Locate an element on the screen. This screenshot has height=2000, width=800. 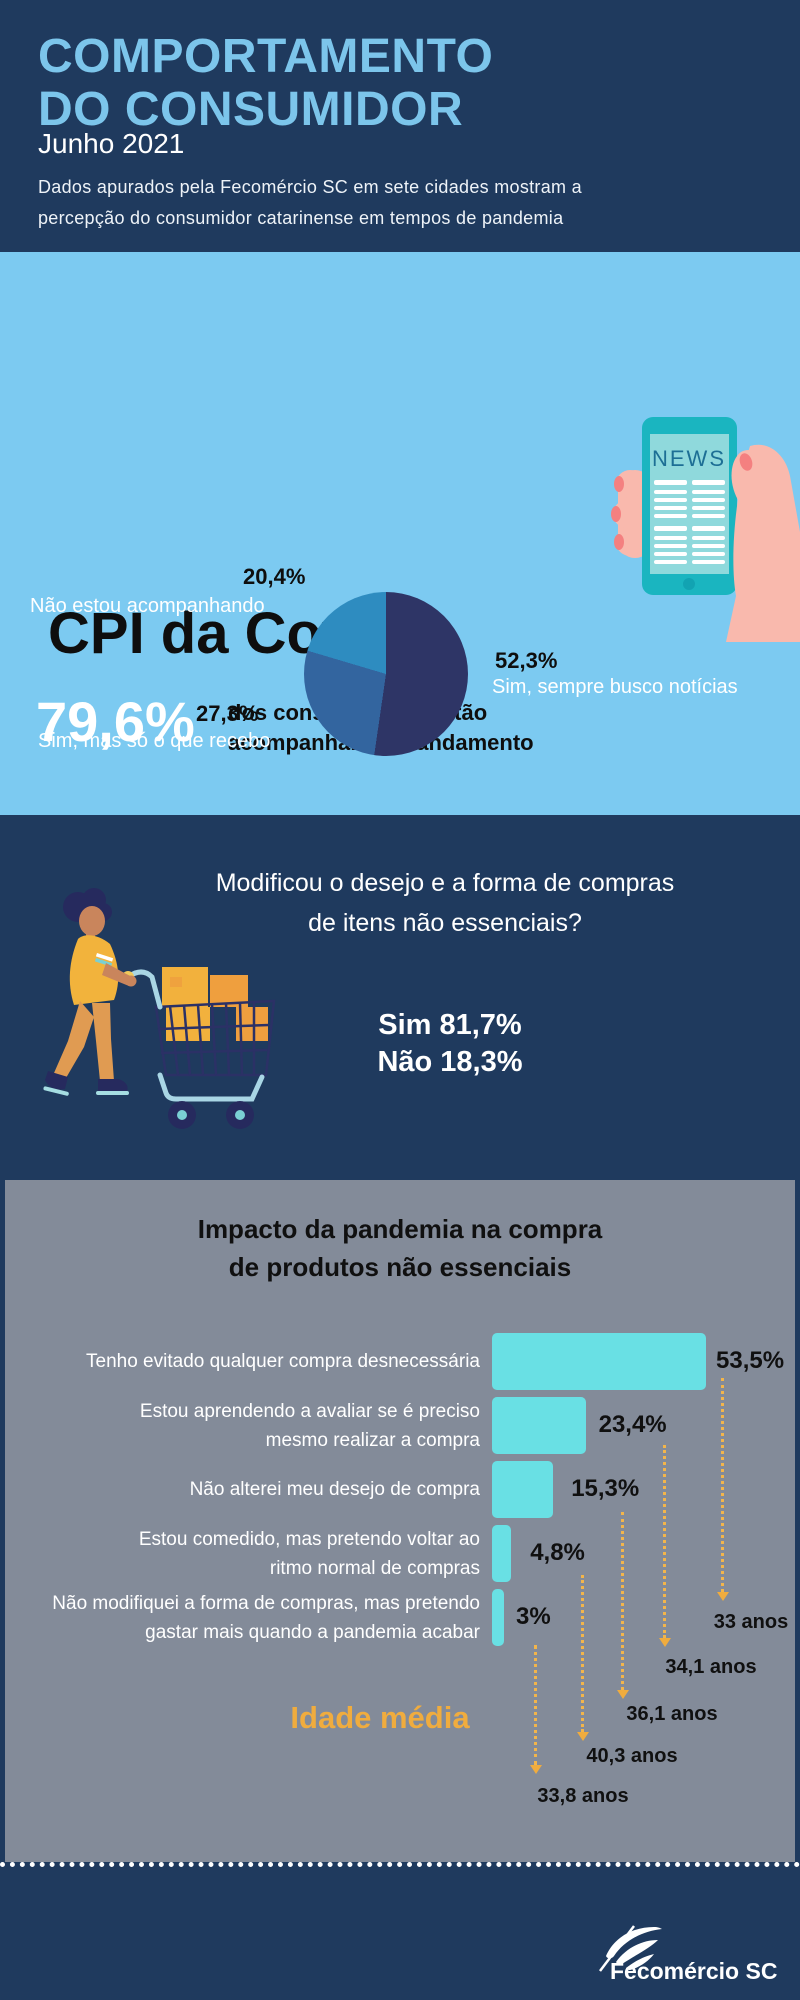
pie-label-sempre-busco: Sim, sempre busco notícias is located at coordinates (615, 687).